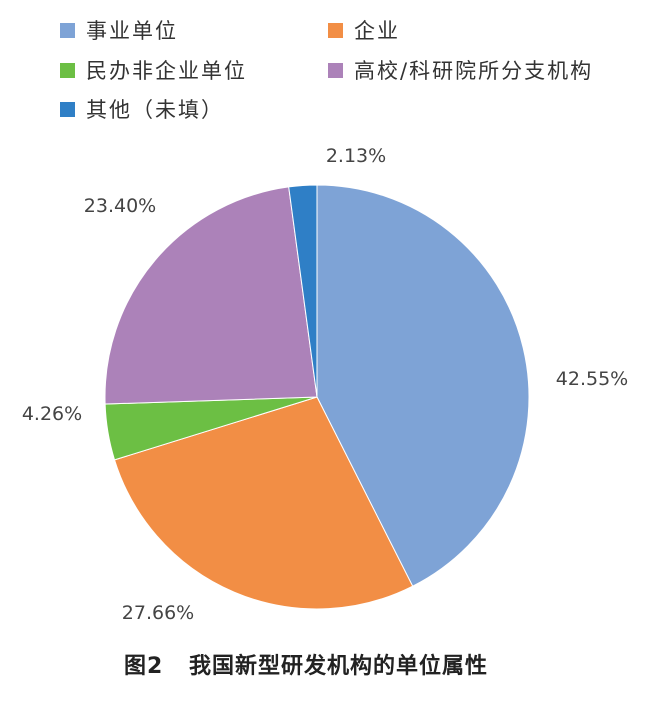  What do you see at coordinates (166, 71) in the screenshot?
I see `legend-label-2: 民办非企业单位` at bounding box center [166, 71].